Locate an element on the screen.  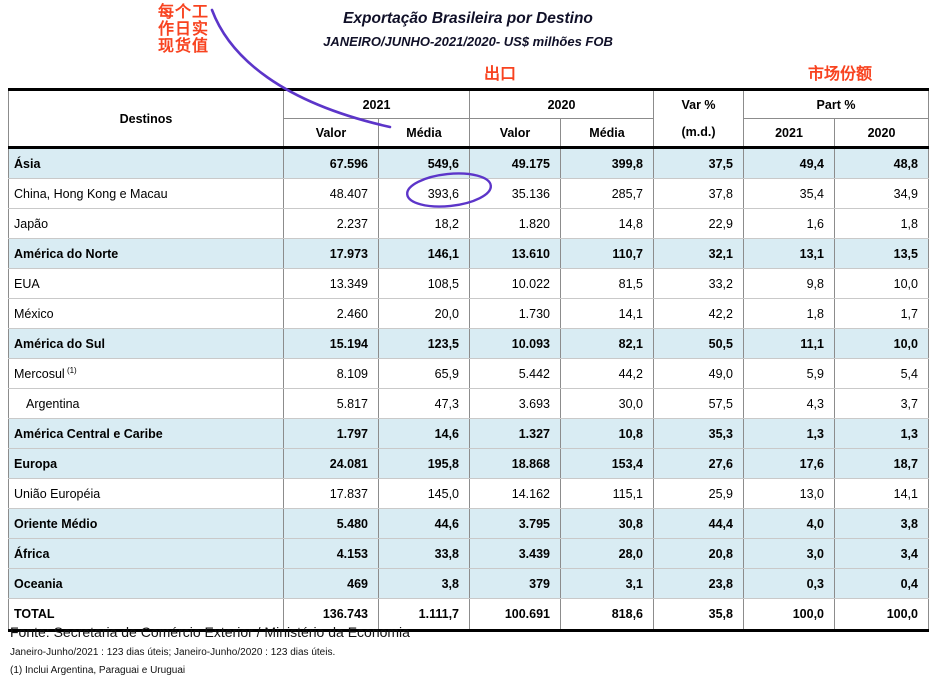
value-cell: 13,5 is located at coordinates (881, 253).